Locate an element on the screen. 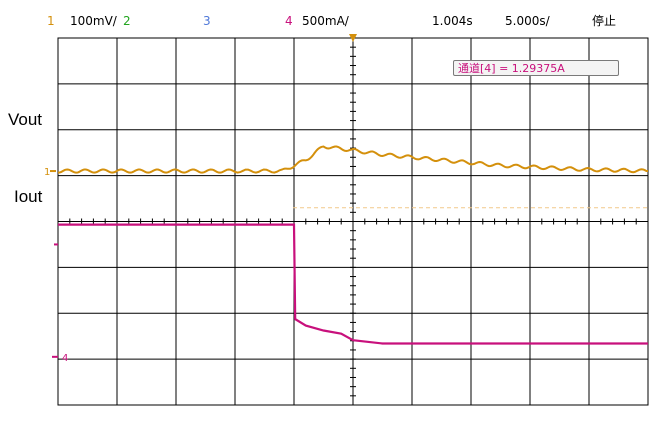 The height and width of the screenshot is (429, 671). measurement-text: 通道[4] = 1.29375A is located at coordinates (511, 68).